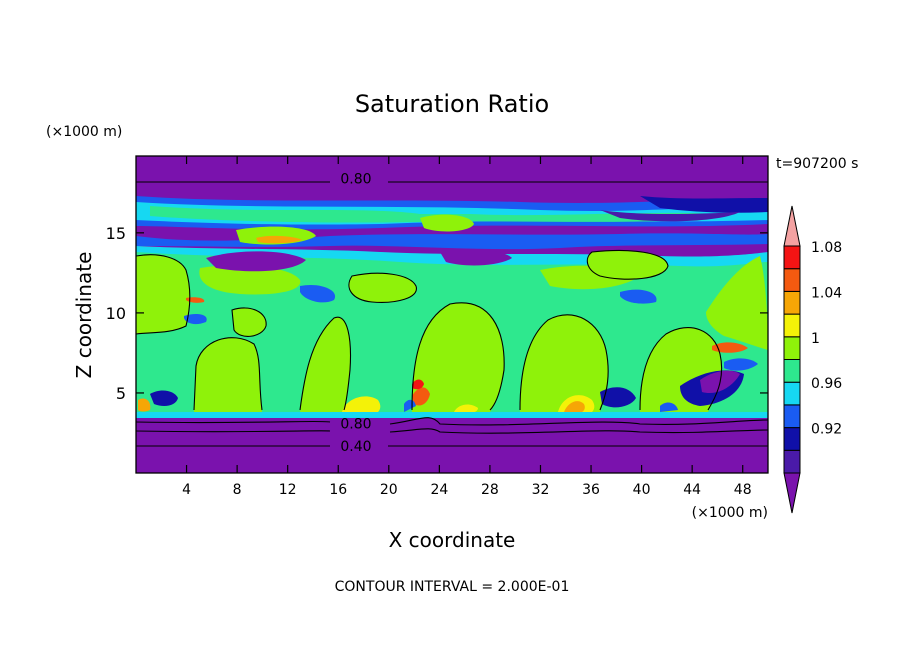  What do you see at coordinates (817, 164) in the screenshot?
I see `time-label: t=907200 s` at bounding box center [817, 164].